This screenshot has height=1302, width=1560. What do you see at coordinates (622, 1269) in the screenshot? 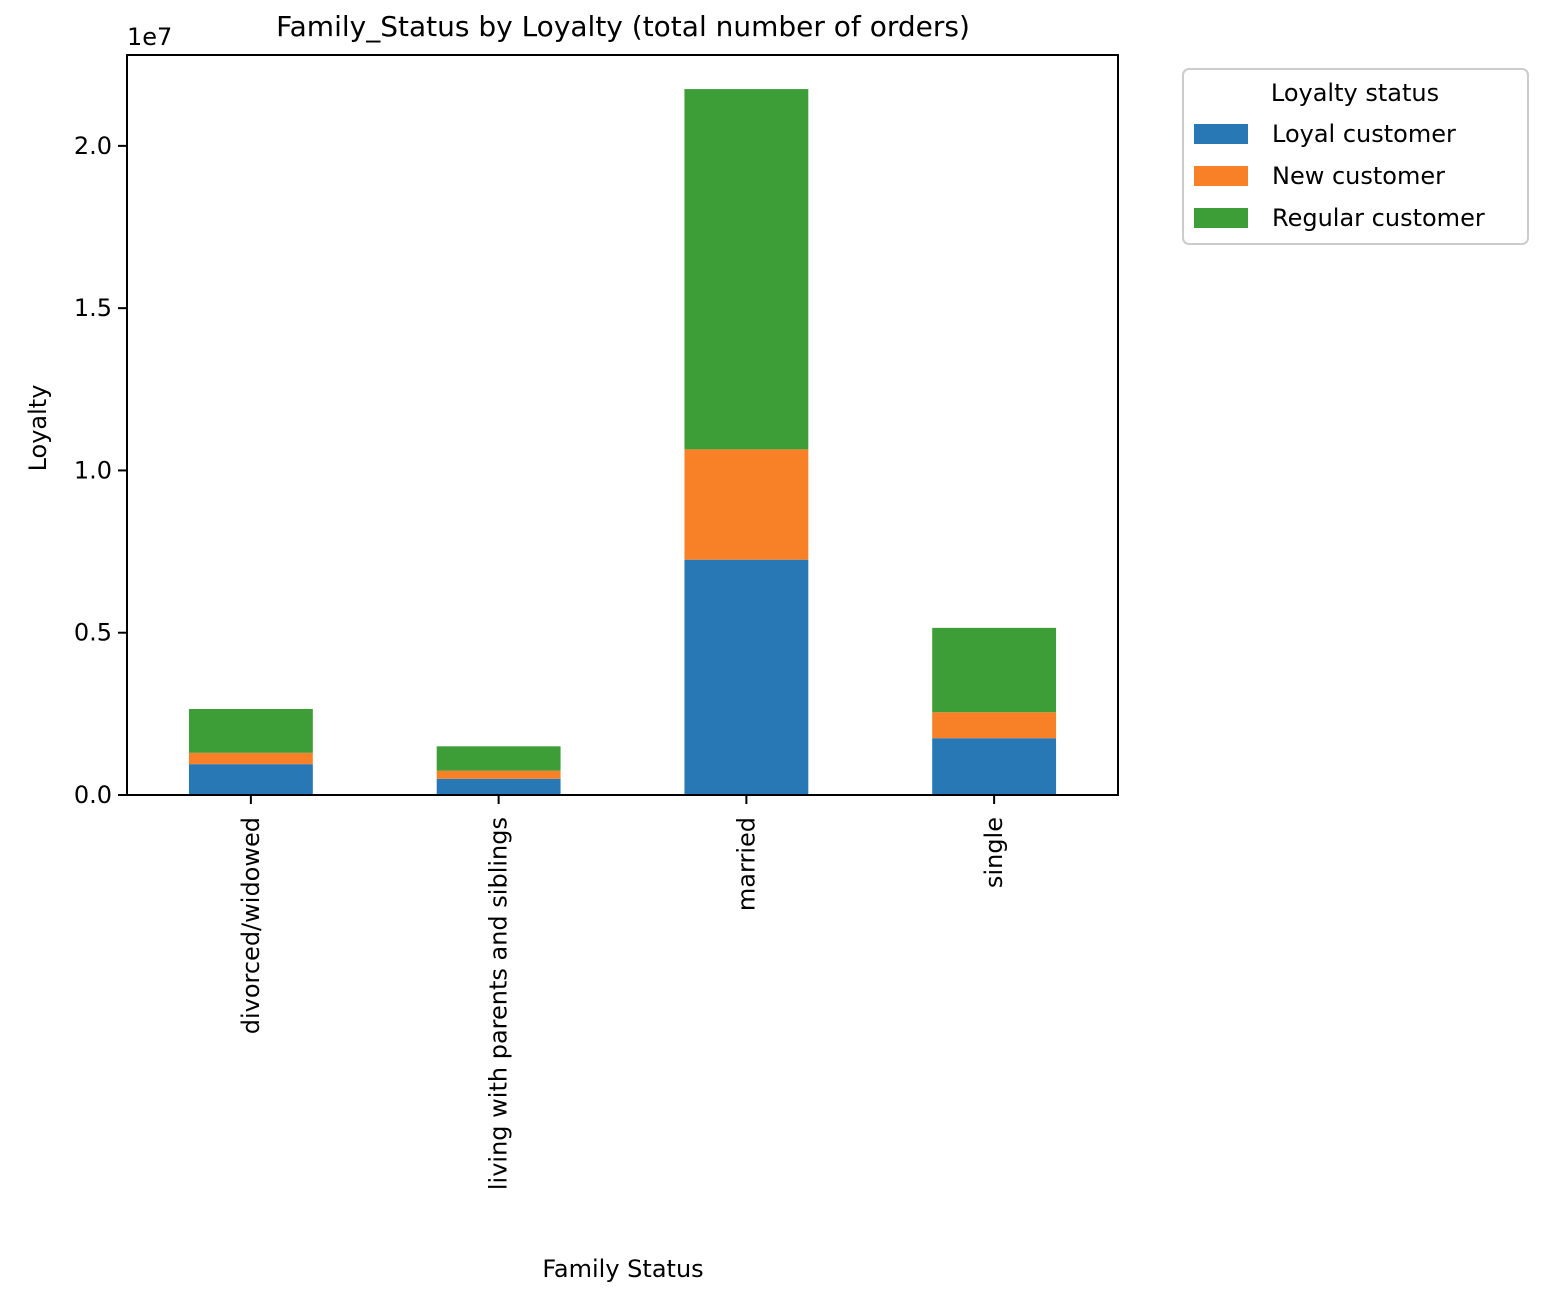
I see `x-axis-title: Family Status` at bounding box center [622, 1269].